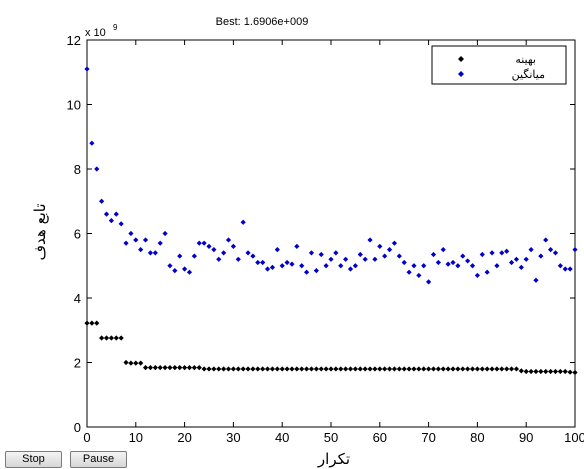  What do you see at coordinates (98, 459) in the screenshot?
I see `pause-button: Pause` at bounding box center [98, 459].